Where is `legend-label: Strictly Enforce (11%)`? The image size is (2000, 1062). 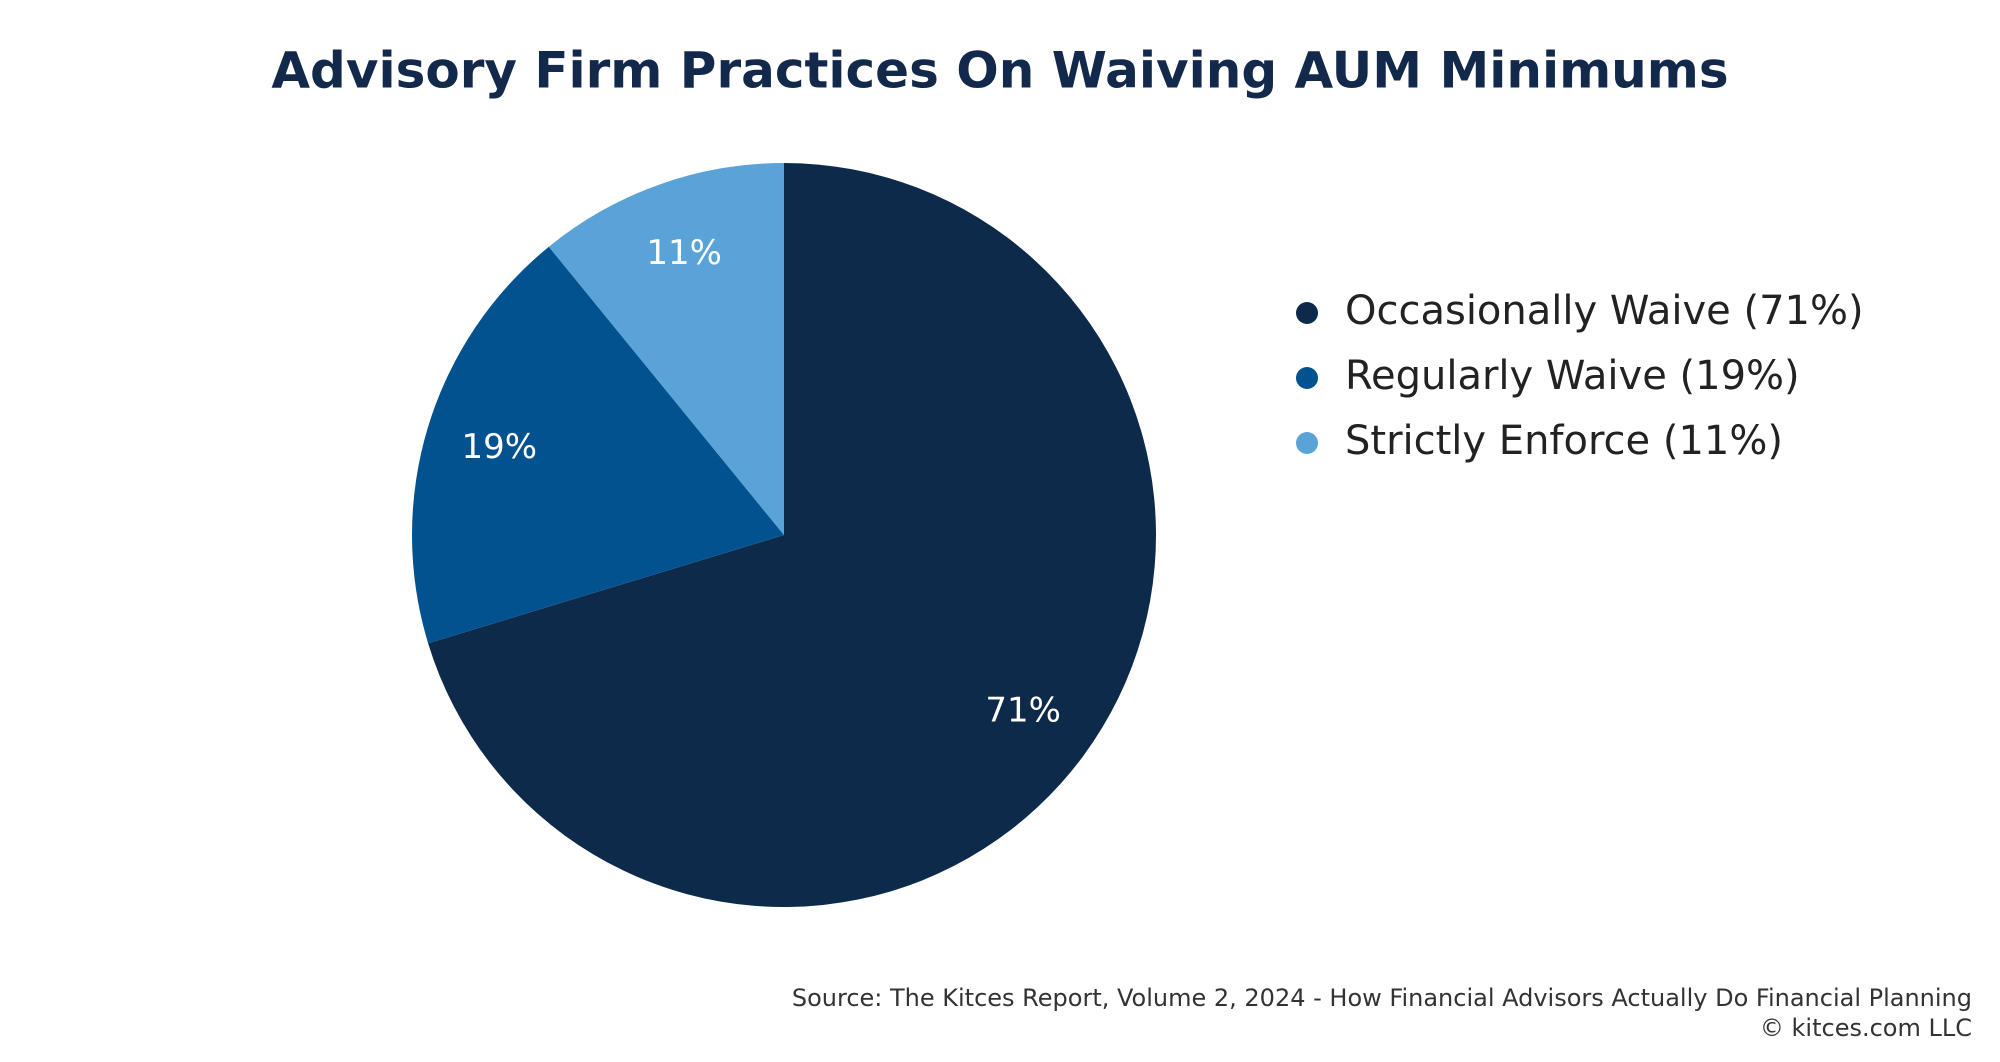 legend-label: Strictly Enforce (11%) is located at coordinates (1564, 441).